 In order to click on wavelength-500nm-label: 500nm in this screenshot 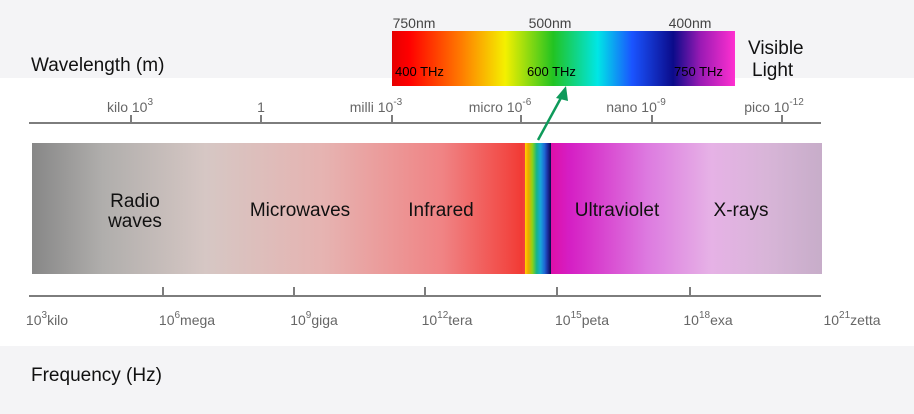, I will do `click(550, 23)`.